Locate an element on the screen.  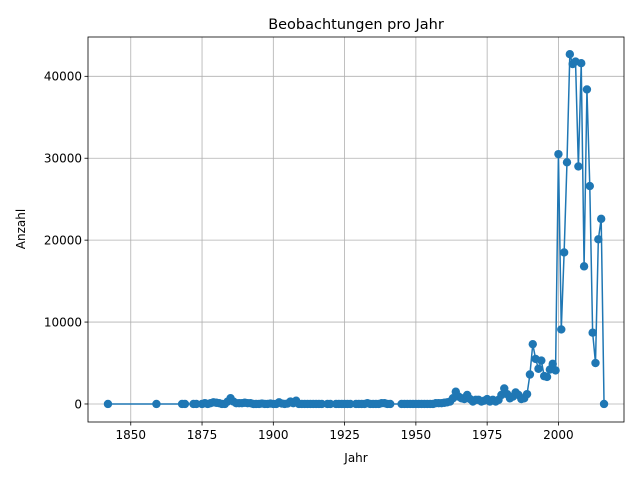
y-tick-label: 40000 is located at coordinates (63, 77).